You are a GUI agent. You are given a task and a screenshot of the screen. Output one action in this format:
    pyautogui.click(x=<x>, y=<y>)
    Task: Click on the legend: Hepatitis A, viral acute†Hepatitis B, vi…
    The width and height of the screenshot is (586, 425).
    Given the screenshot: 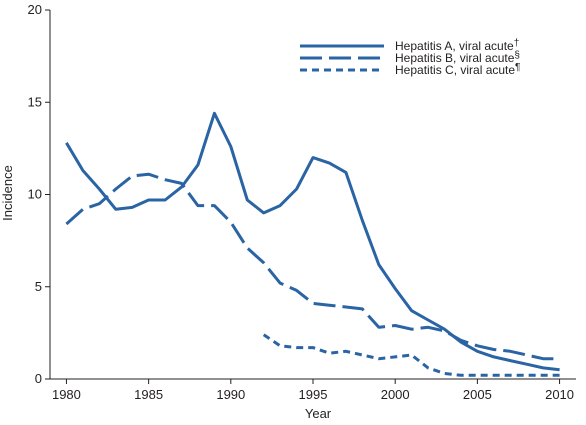 What is the action you would take?
    pyautogui.click(x=410, y=57)
    